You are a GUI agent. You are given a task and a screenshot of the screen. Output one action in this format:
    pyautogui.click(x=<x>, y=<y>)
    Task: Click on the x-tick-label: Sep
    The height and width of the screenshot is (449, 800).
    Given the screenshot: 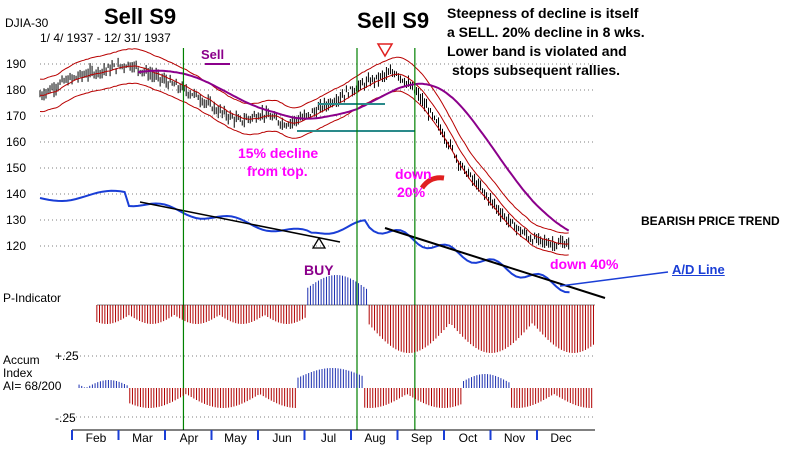 What is the action you would take?
    pyautogui.click(x=422, y=438)
    